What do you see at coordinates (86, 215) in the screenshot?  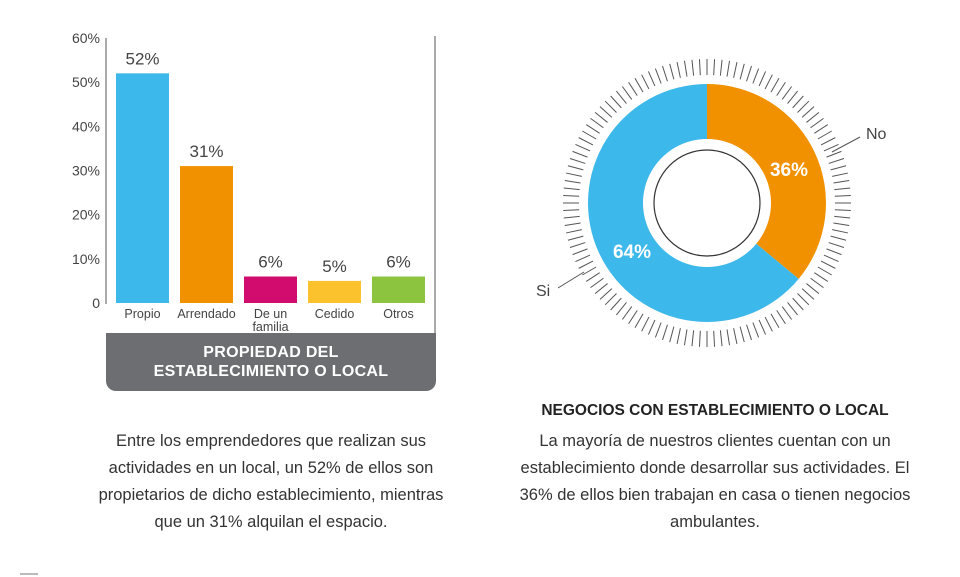 I see `y-tick-label: 20%` at bounding box center [86, 215].